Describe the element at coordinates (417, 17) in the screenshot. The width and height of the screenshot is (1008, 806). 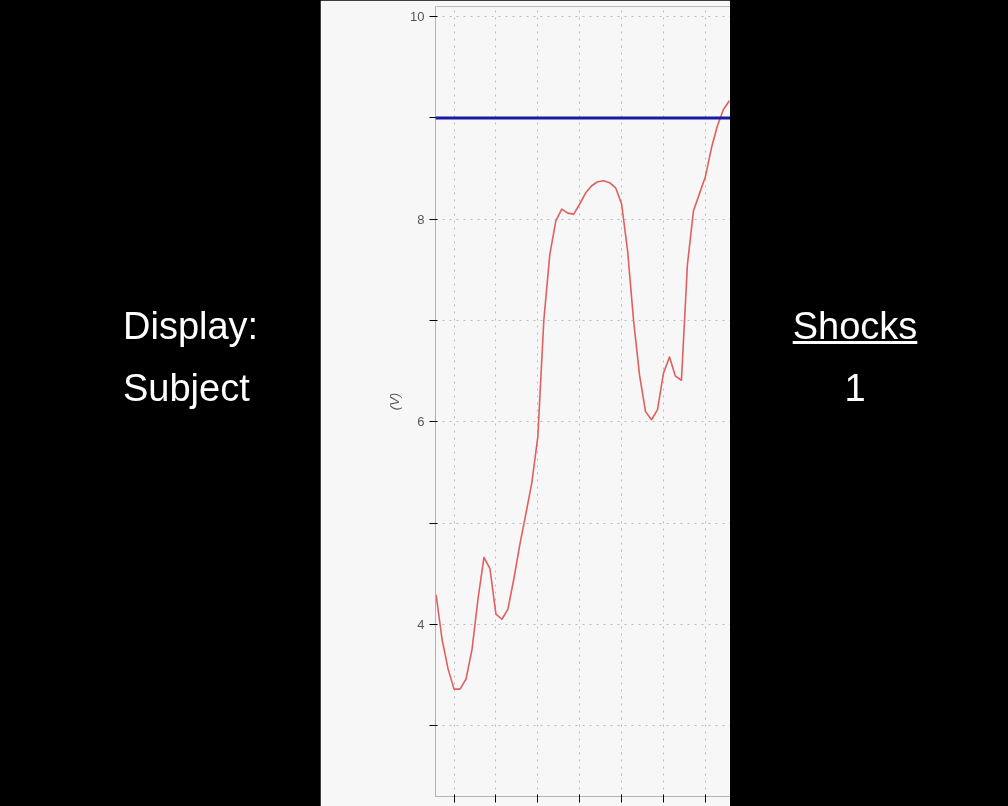
I see `y-tick-label: 10` at that location.